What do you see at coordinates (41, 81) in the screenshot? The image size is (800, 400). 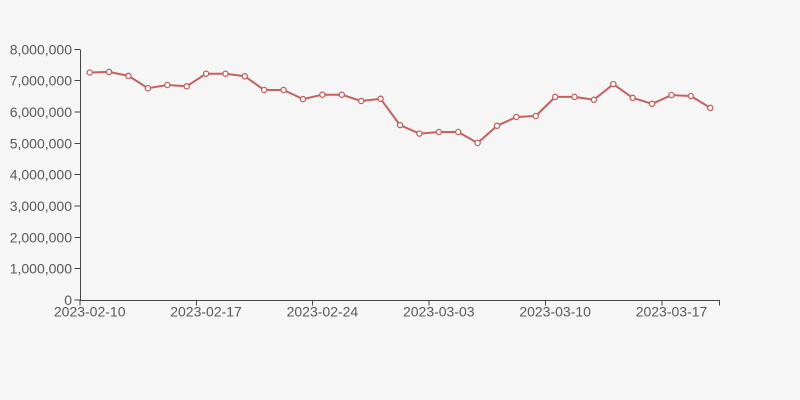 I see `y-axis-tick-label: 7,000,000` at bounding box center [41, 81].